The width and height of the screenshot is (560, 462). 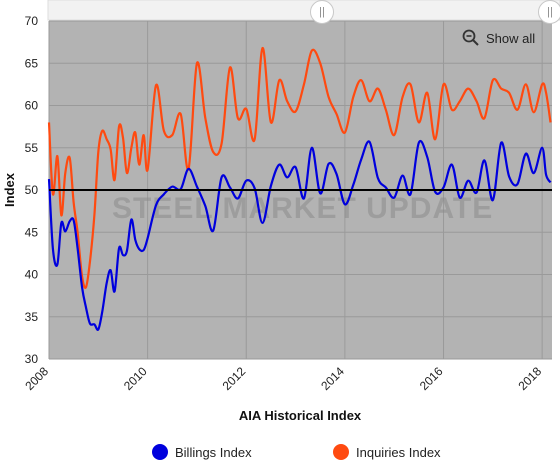 I want to click on navigator-bar, so click(x=303, y=10).